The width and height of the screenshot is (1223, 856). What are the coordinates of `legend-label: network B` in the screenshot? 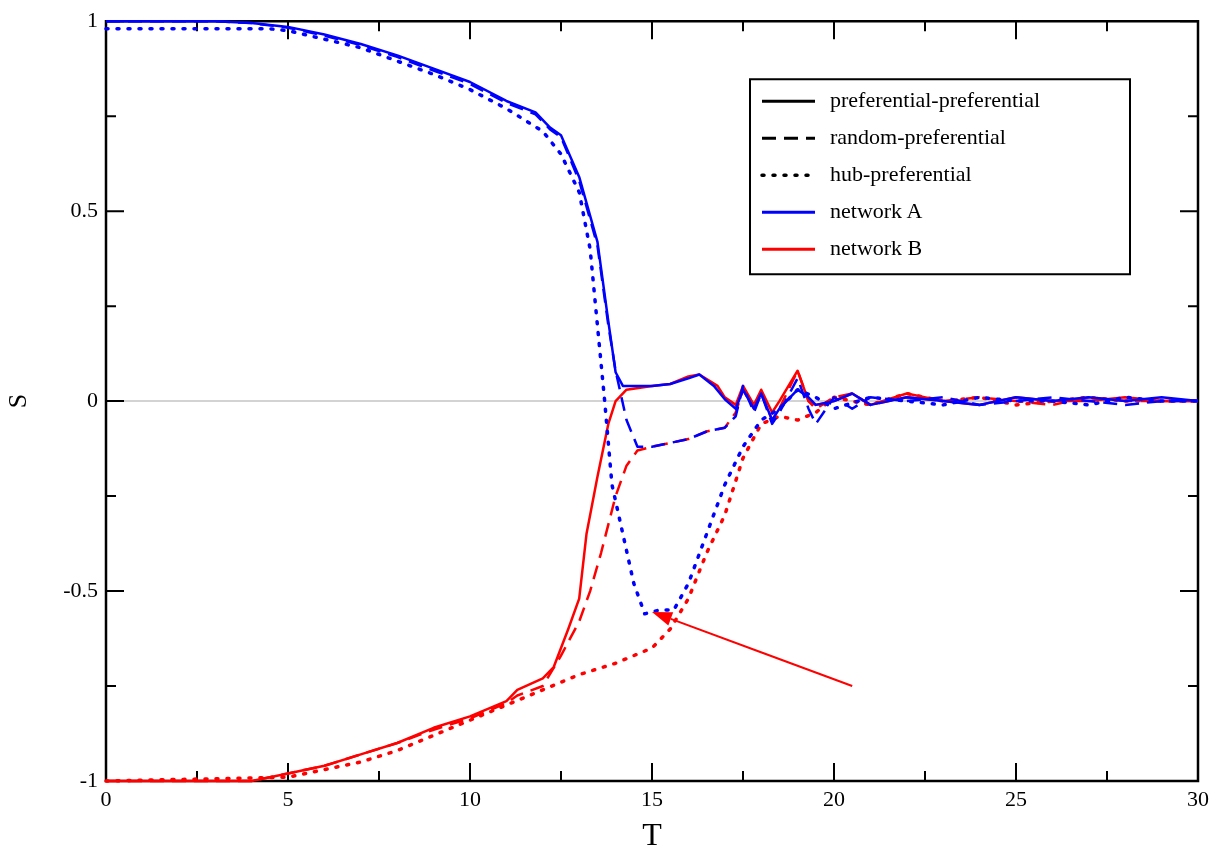 It's located at (876, 247).